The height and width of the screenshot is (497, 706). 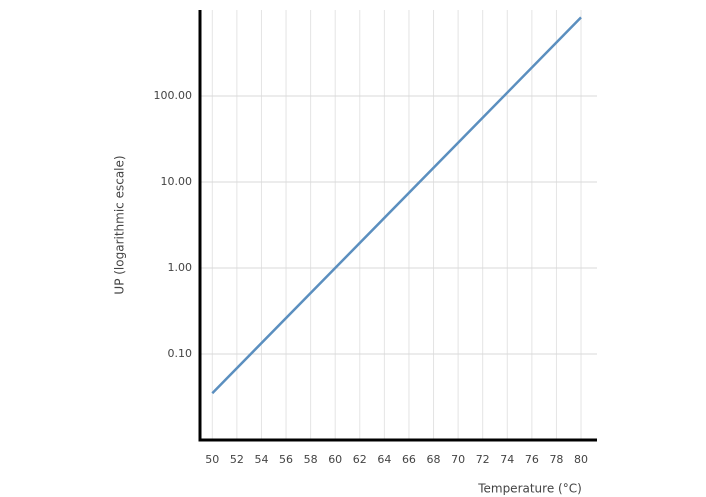 What do you see at coordinates (261, 459) in the screenshot?
I see `x-tick-label: 54` at bounding box center [261, 459].